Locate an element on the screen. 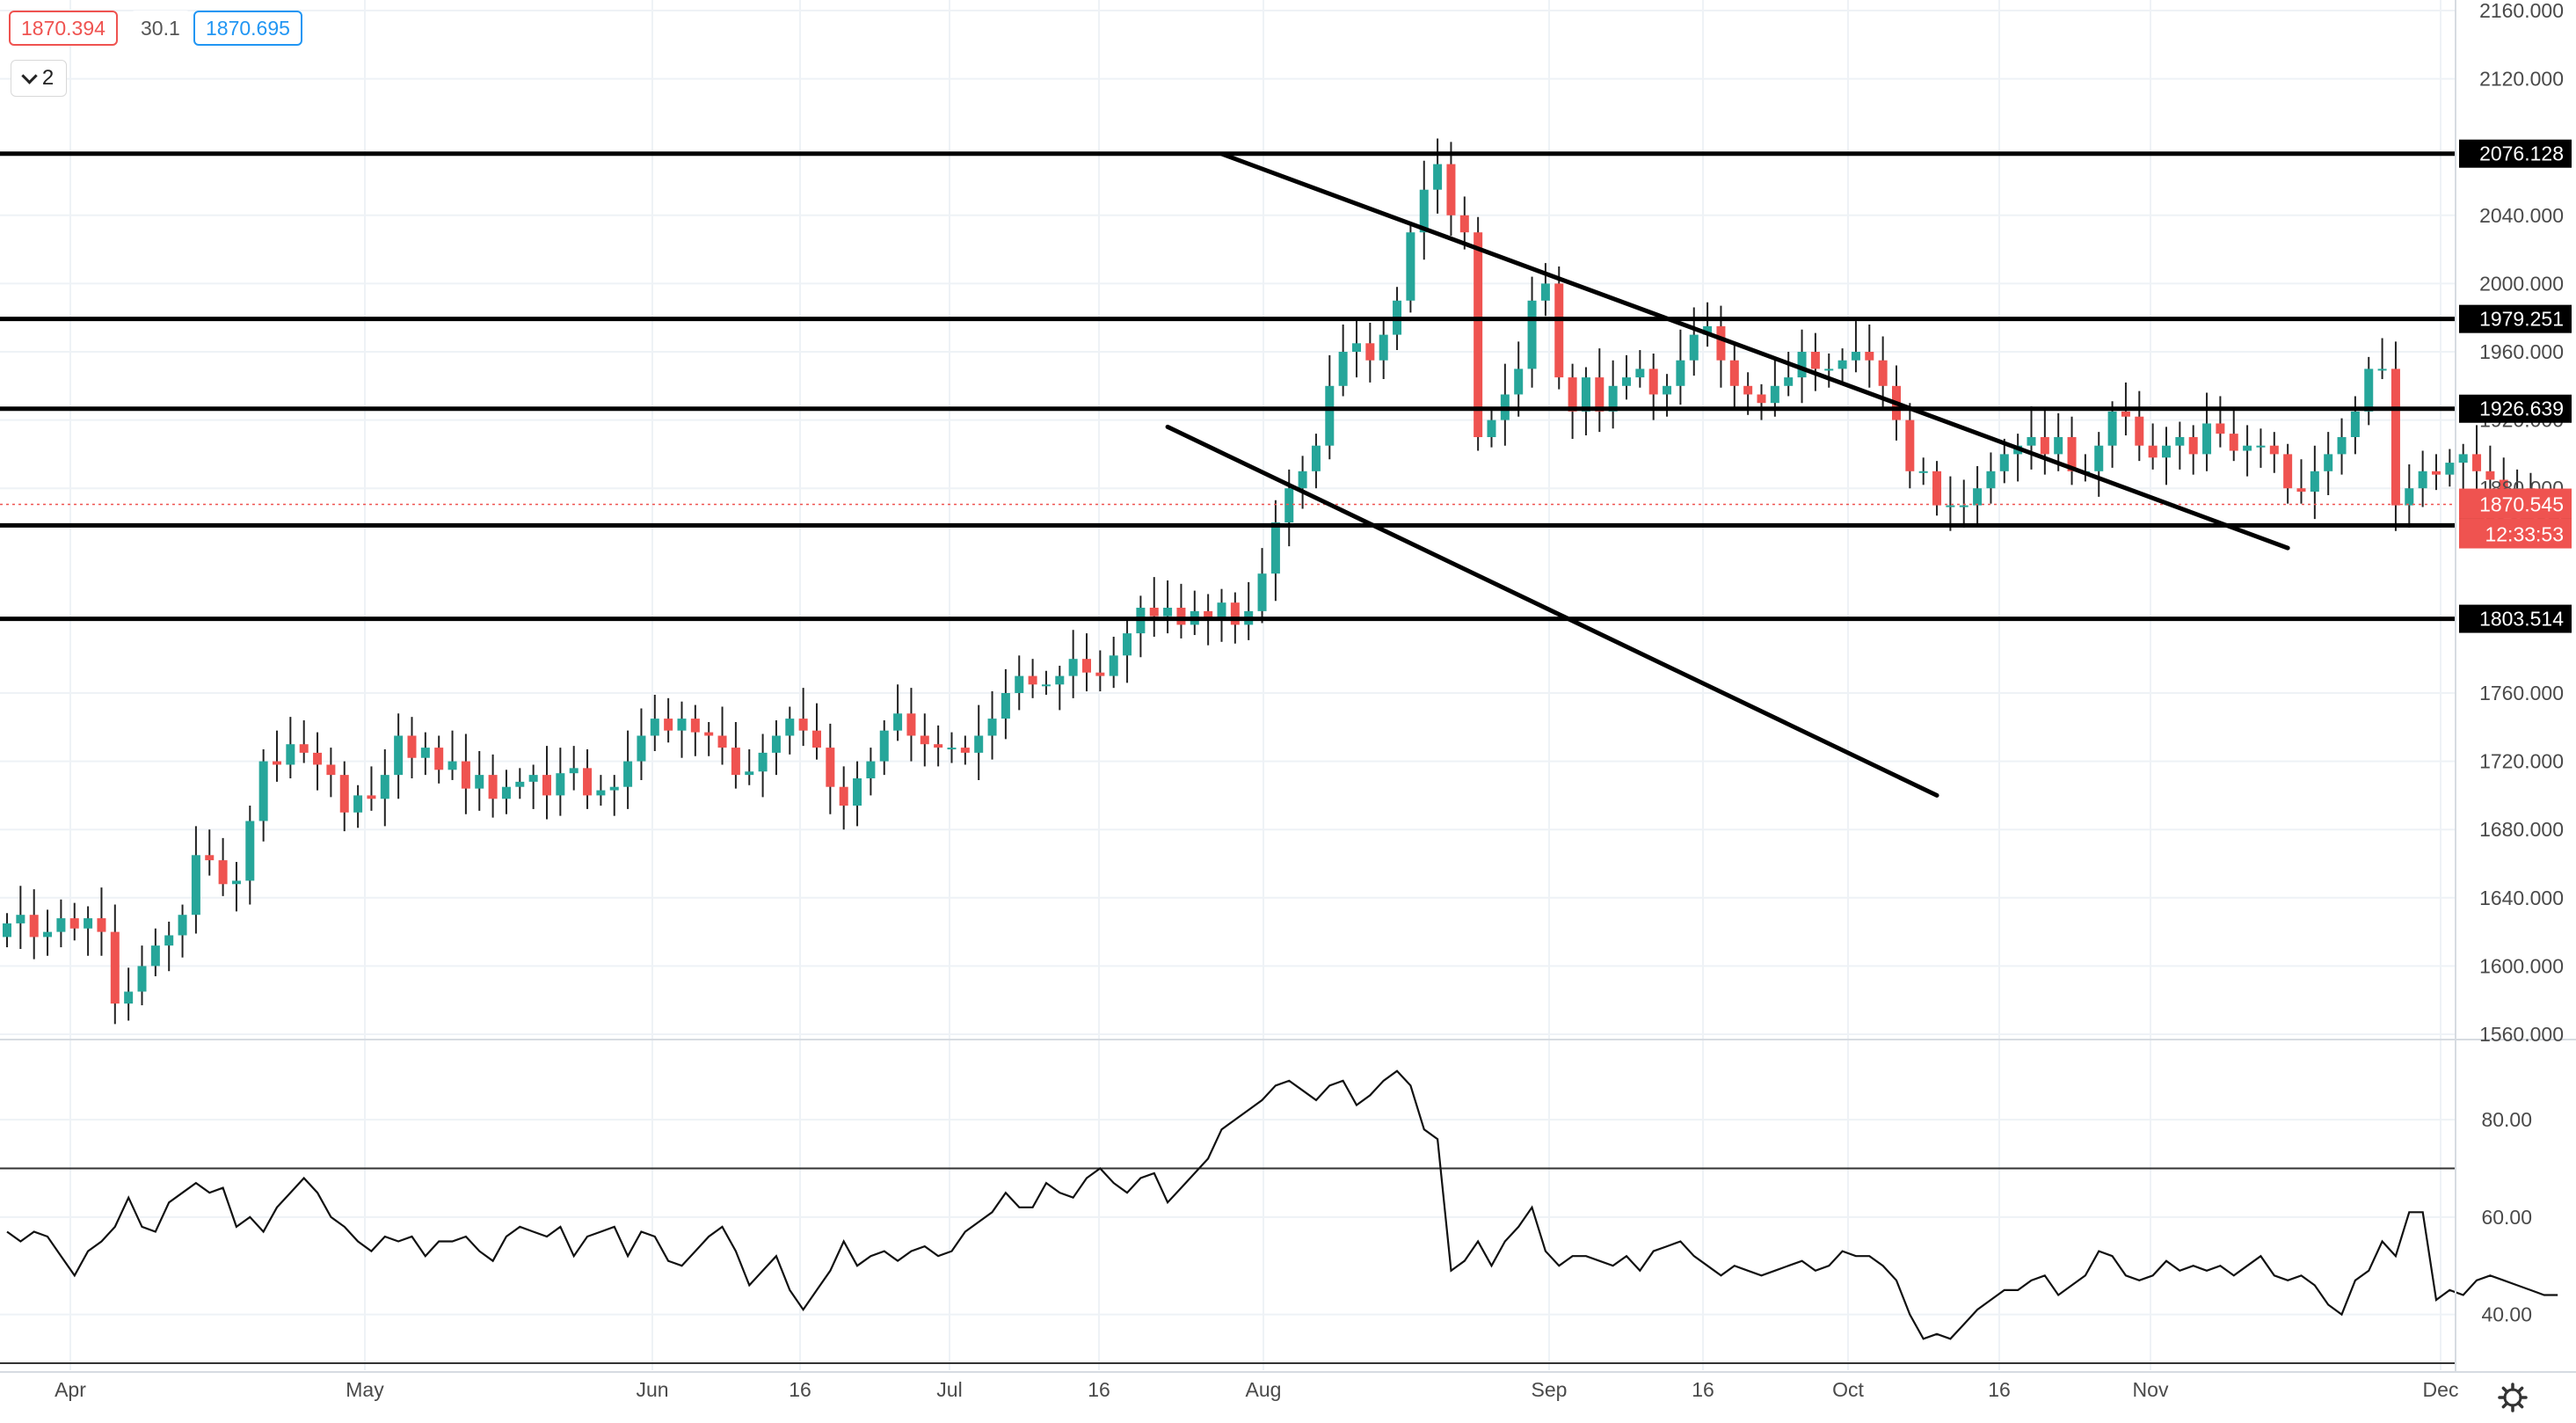 Image resolution: width=2576 pixels, height=1423 pixels. last-price-label: 1870.545 is located at coordinates (2521, 504).